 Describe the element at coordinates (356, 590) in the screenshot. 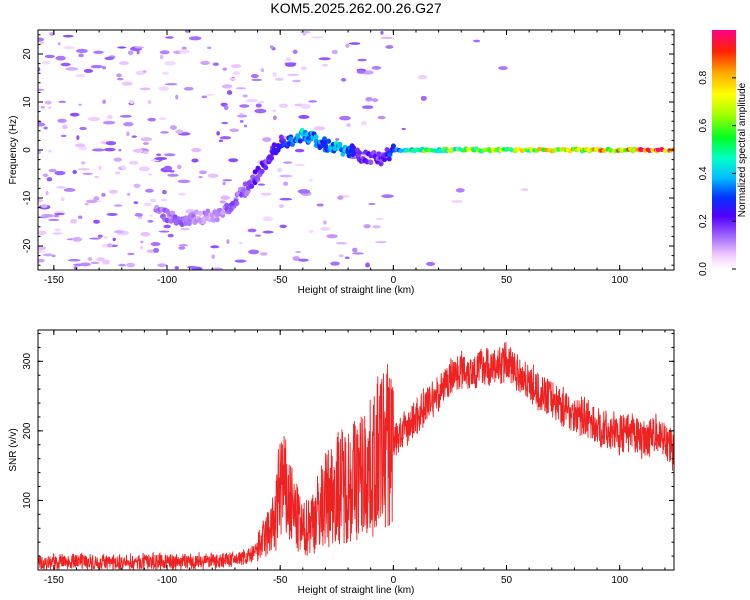

I see `snr-x-label: Height of straight line (km)` at that location.